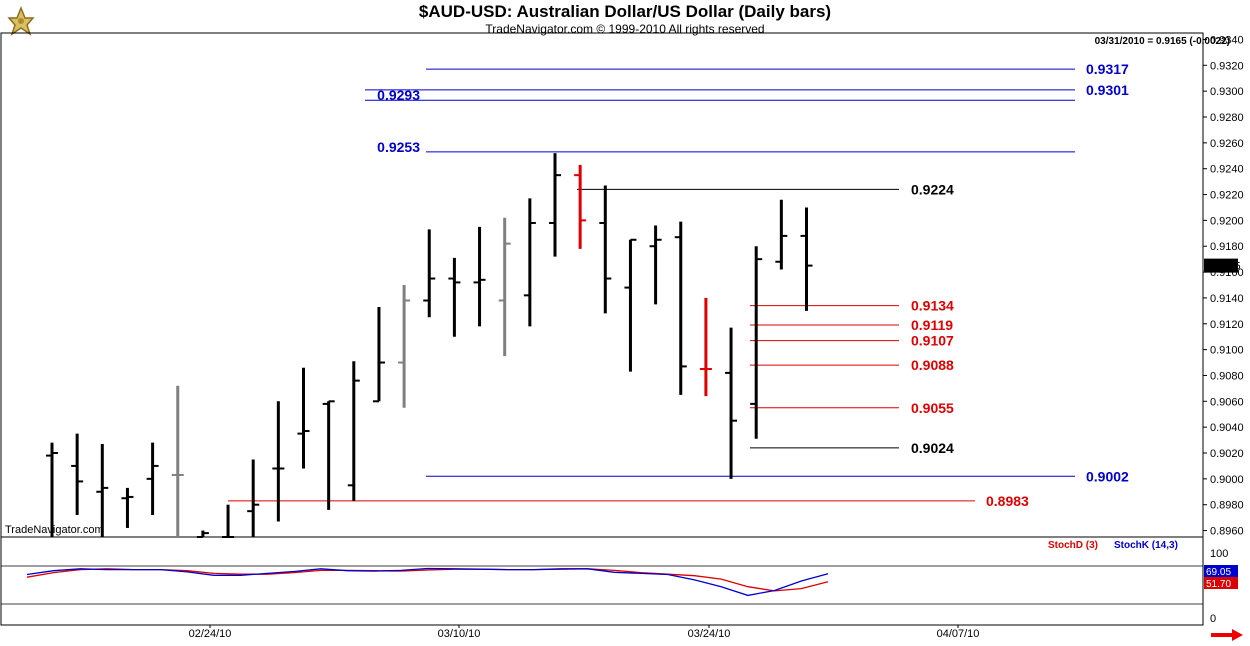  I want to click on y-tick-label: 0.9080, so click(1227, 376).